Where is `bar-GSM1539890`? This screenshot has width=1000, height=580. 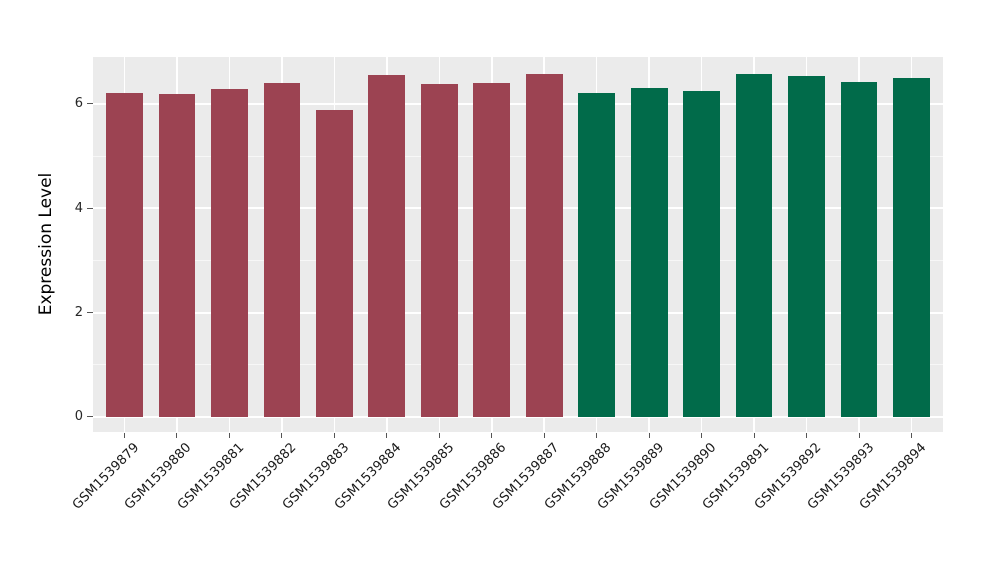 bar-GSM1539890 is located at coordinates (701, 254).